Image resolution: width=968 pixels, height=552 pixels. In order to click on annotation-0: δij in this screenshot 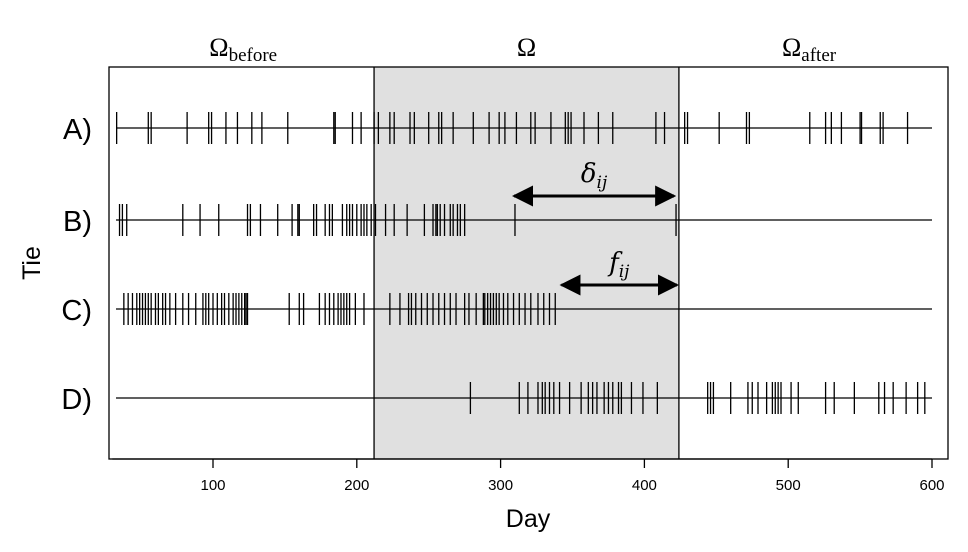, I will do `click(594, 183)`.